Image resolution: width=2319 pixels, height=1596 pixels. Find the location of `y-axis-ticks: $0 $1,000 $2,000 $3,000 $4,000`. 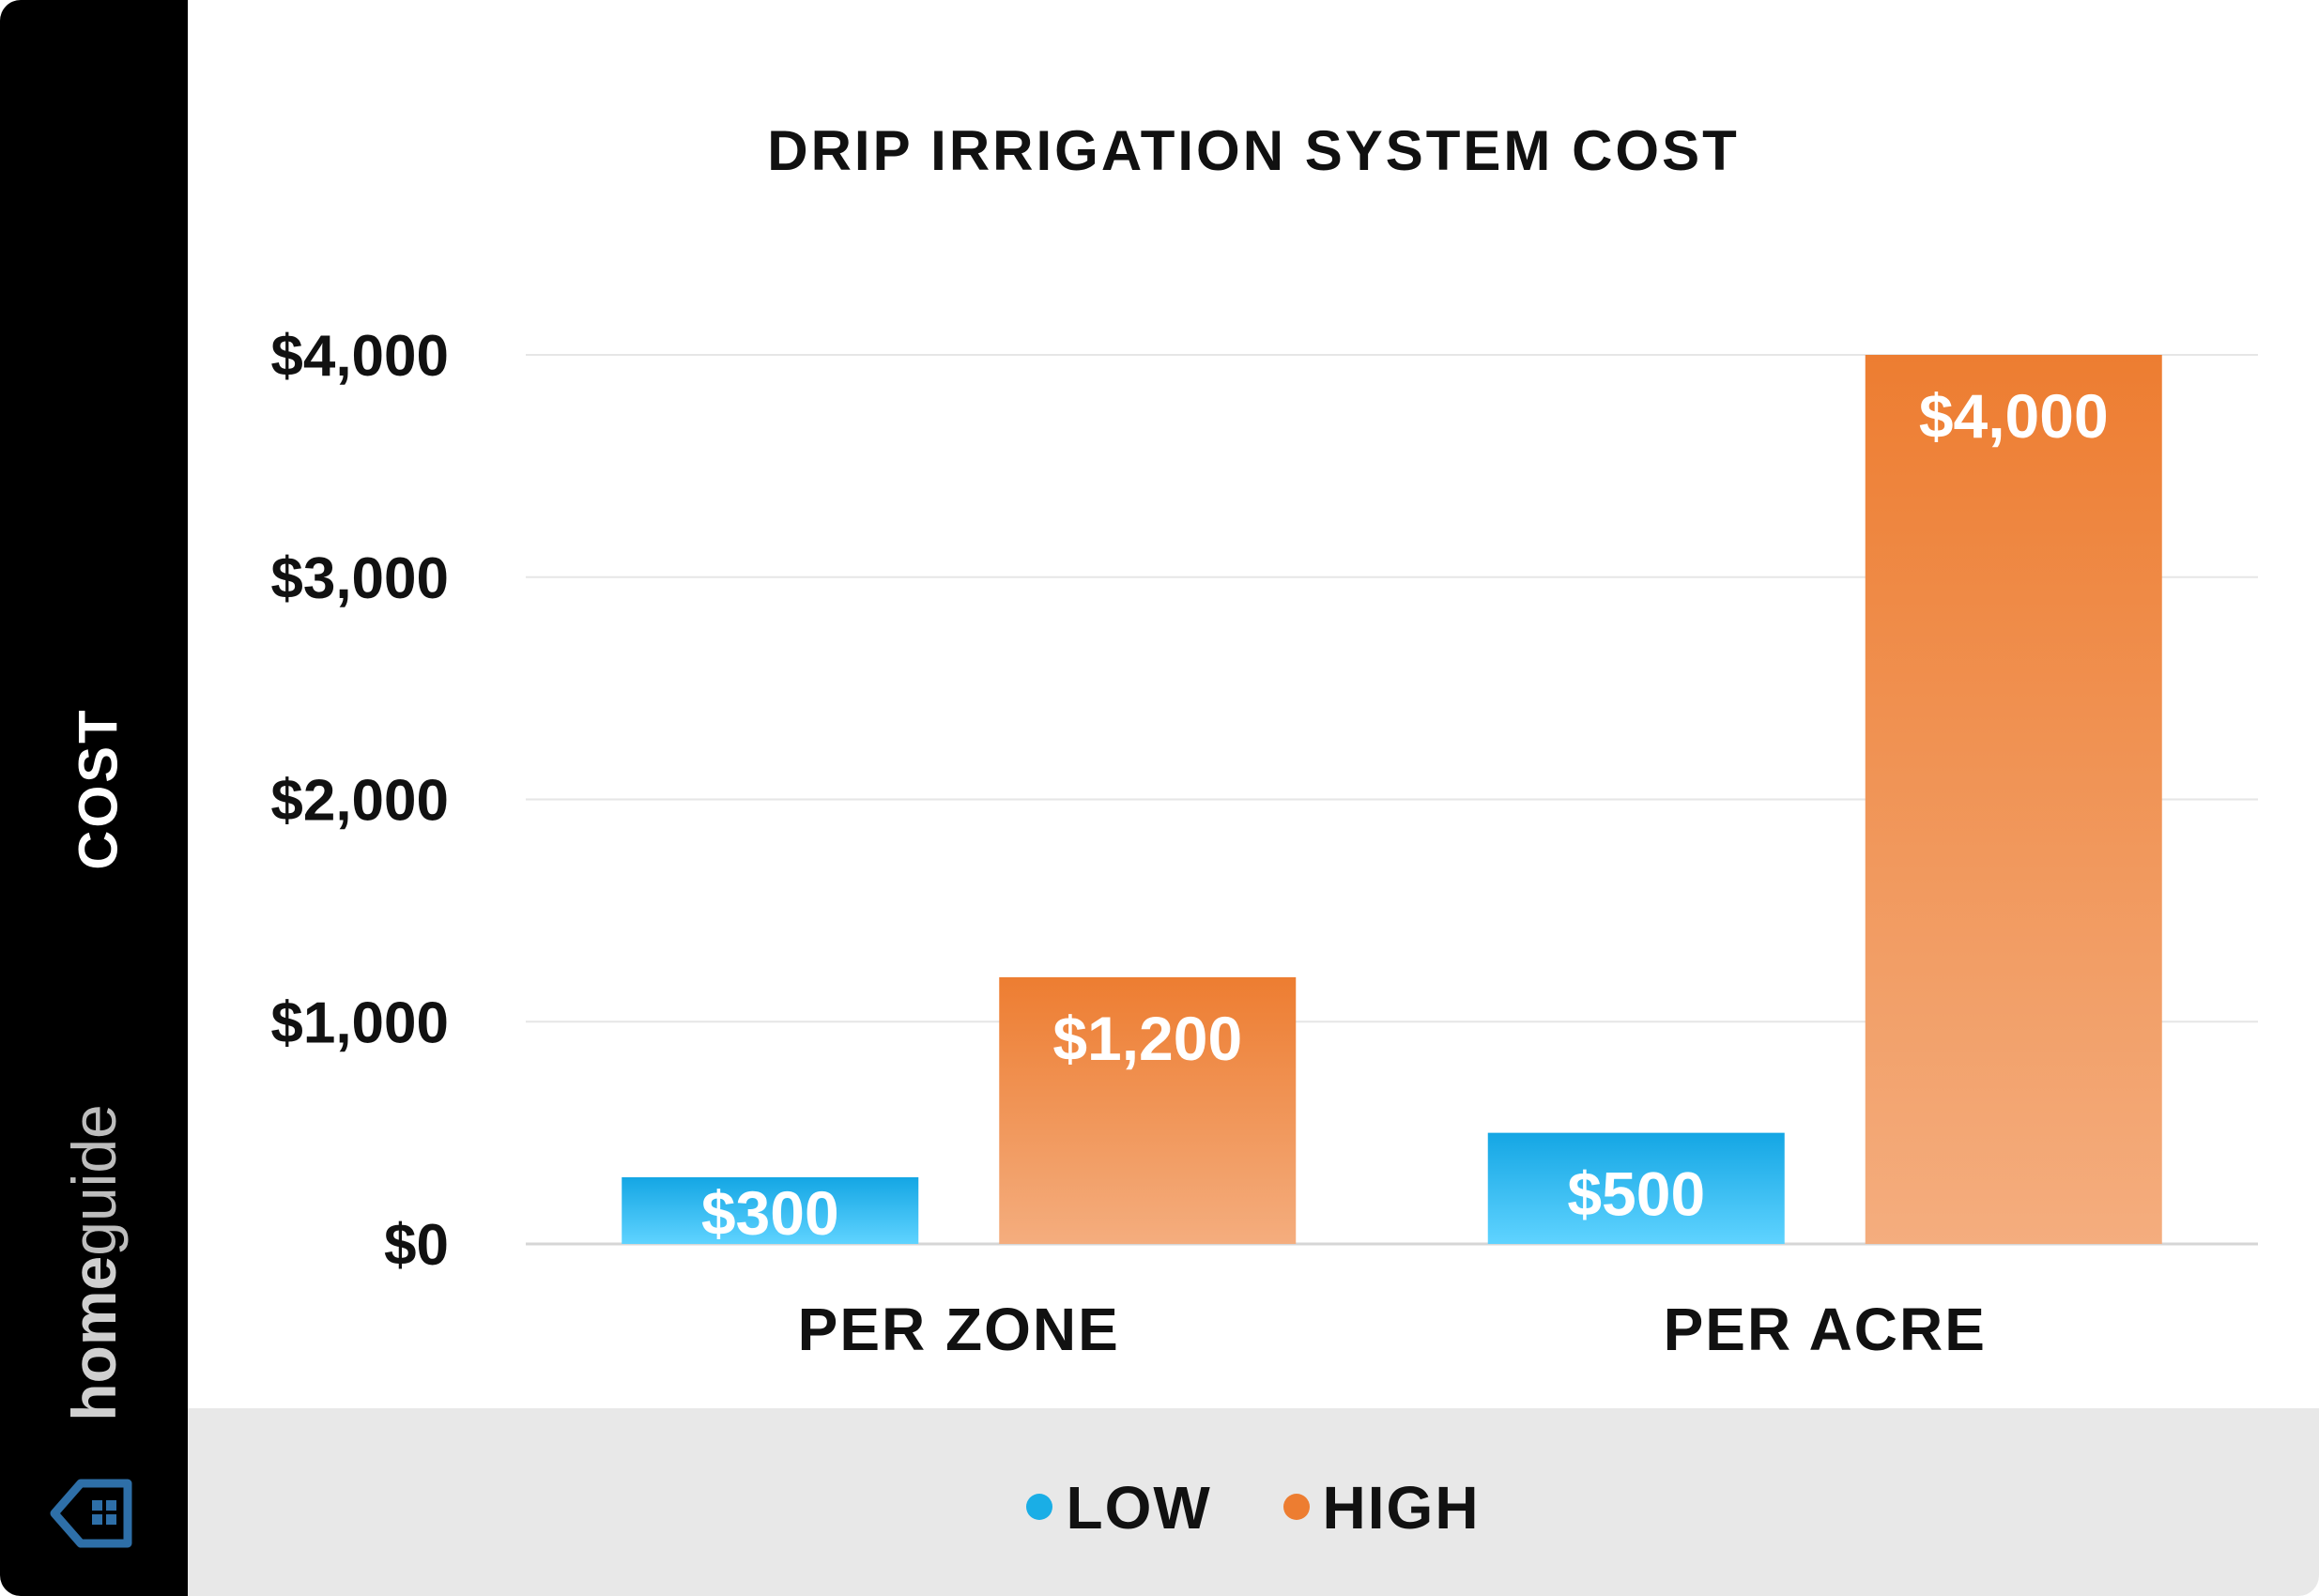

y-axis-ticks: $0 $1,000 $2,000 $3,000 $4,000 is located at coordinates (360, 801).